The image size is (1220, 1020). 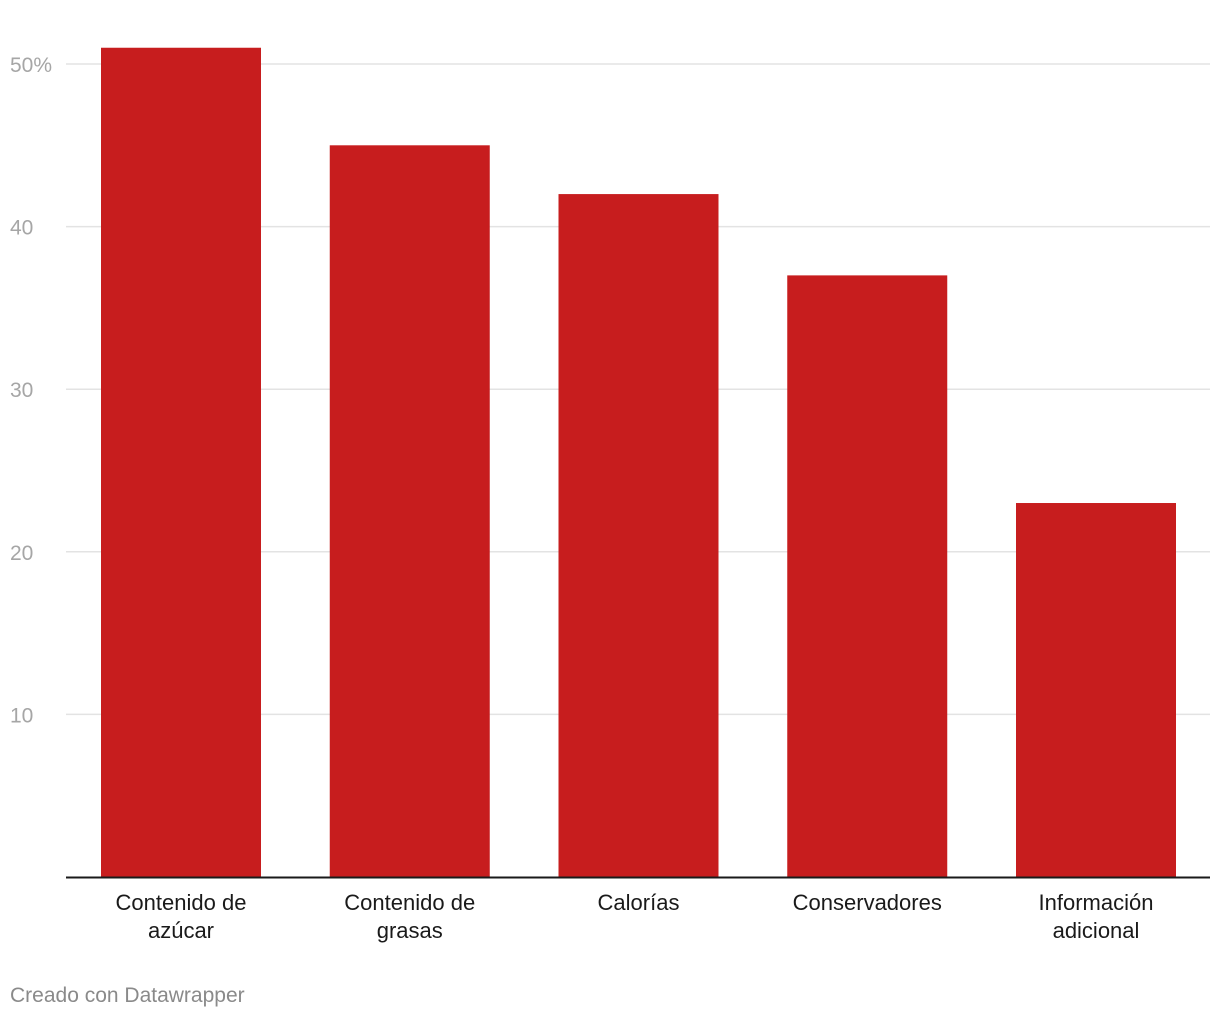 What do you see at coordinates (31, 65) in the screenshot?
I see `y-tick-label: 50%` at bounding box center [31, 65].